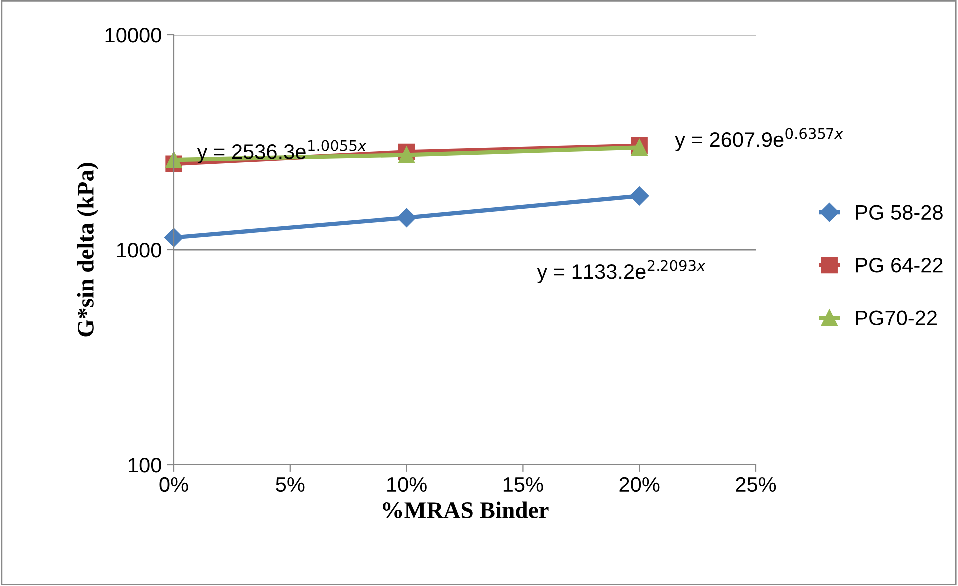 This screenshot has height=586, width=958. I want to click on y-axis-title: G*sin delta (kPa), so click(88, 250).